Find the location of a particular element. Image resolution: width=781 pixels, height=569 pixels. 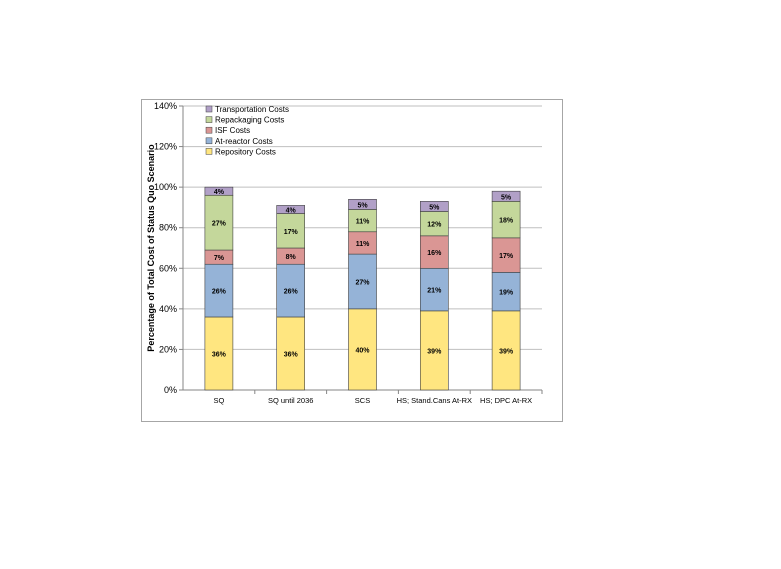

y-tick-label: 60% is located at coordinates (168, 268).